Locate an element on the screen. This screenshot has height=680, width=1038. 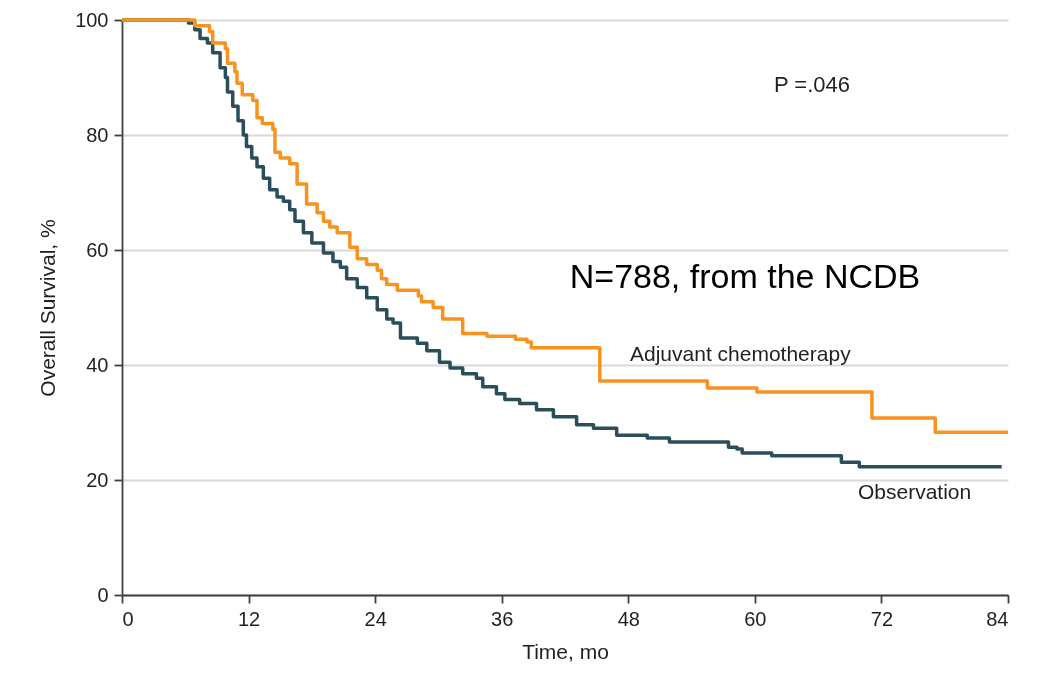
x-axis-title: Time, mo is located at coordinates (565, 651).